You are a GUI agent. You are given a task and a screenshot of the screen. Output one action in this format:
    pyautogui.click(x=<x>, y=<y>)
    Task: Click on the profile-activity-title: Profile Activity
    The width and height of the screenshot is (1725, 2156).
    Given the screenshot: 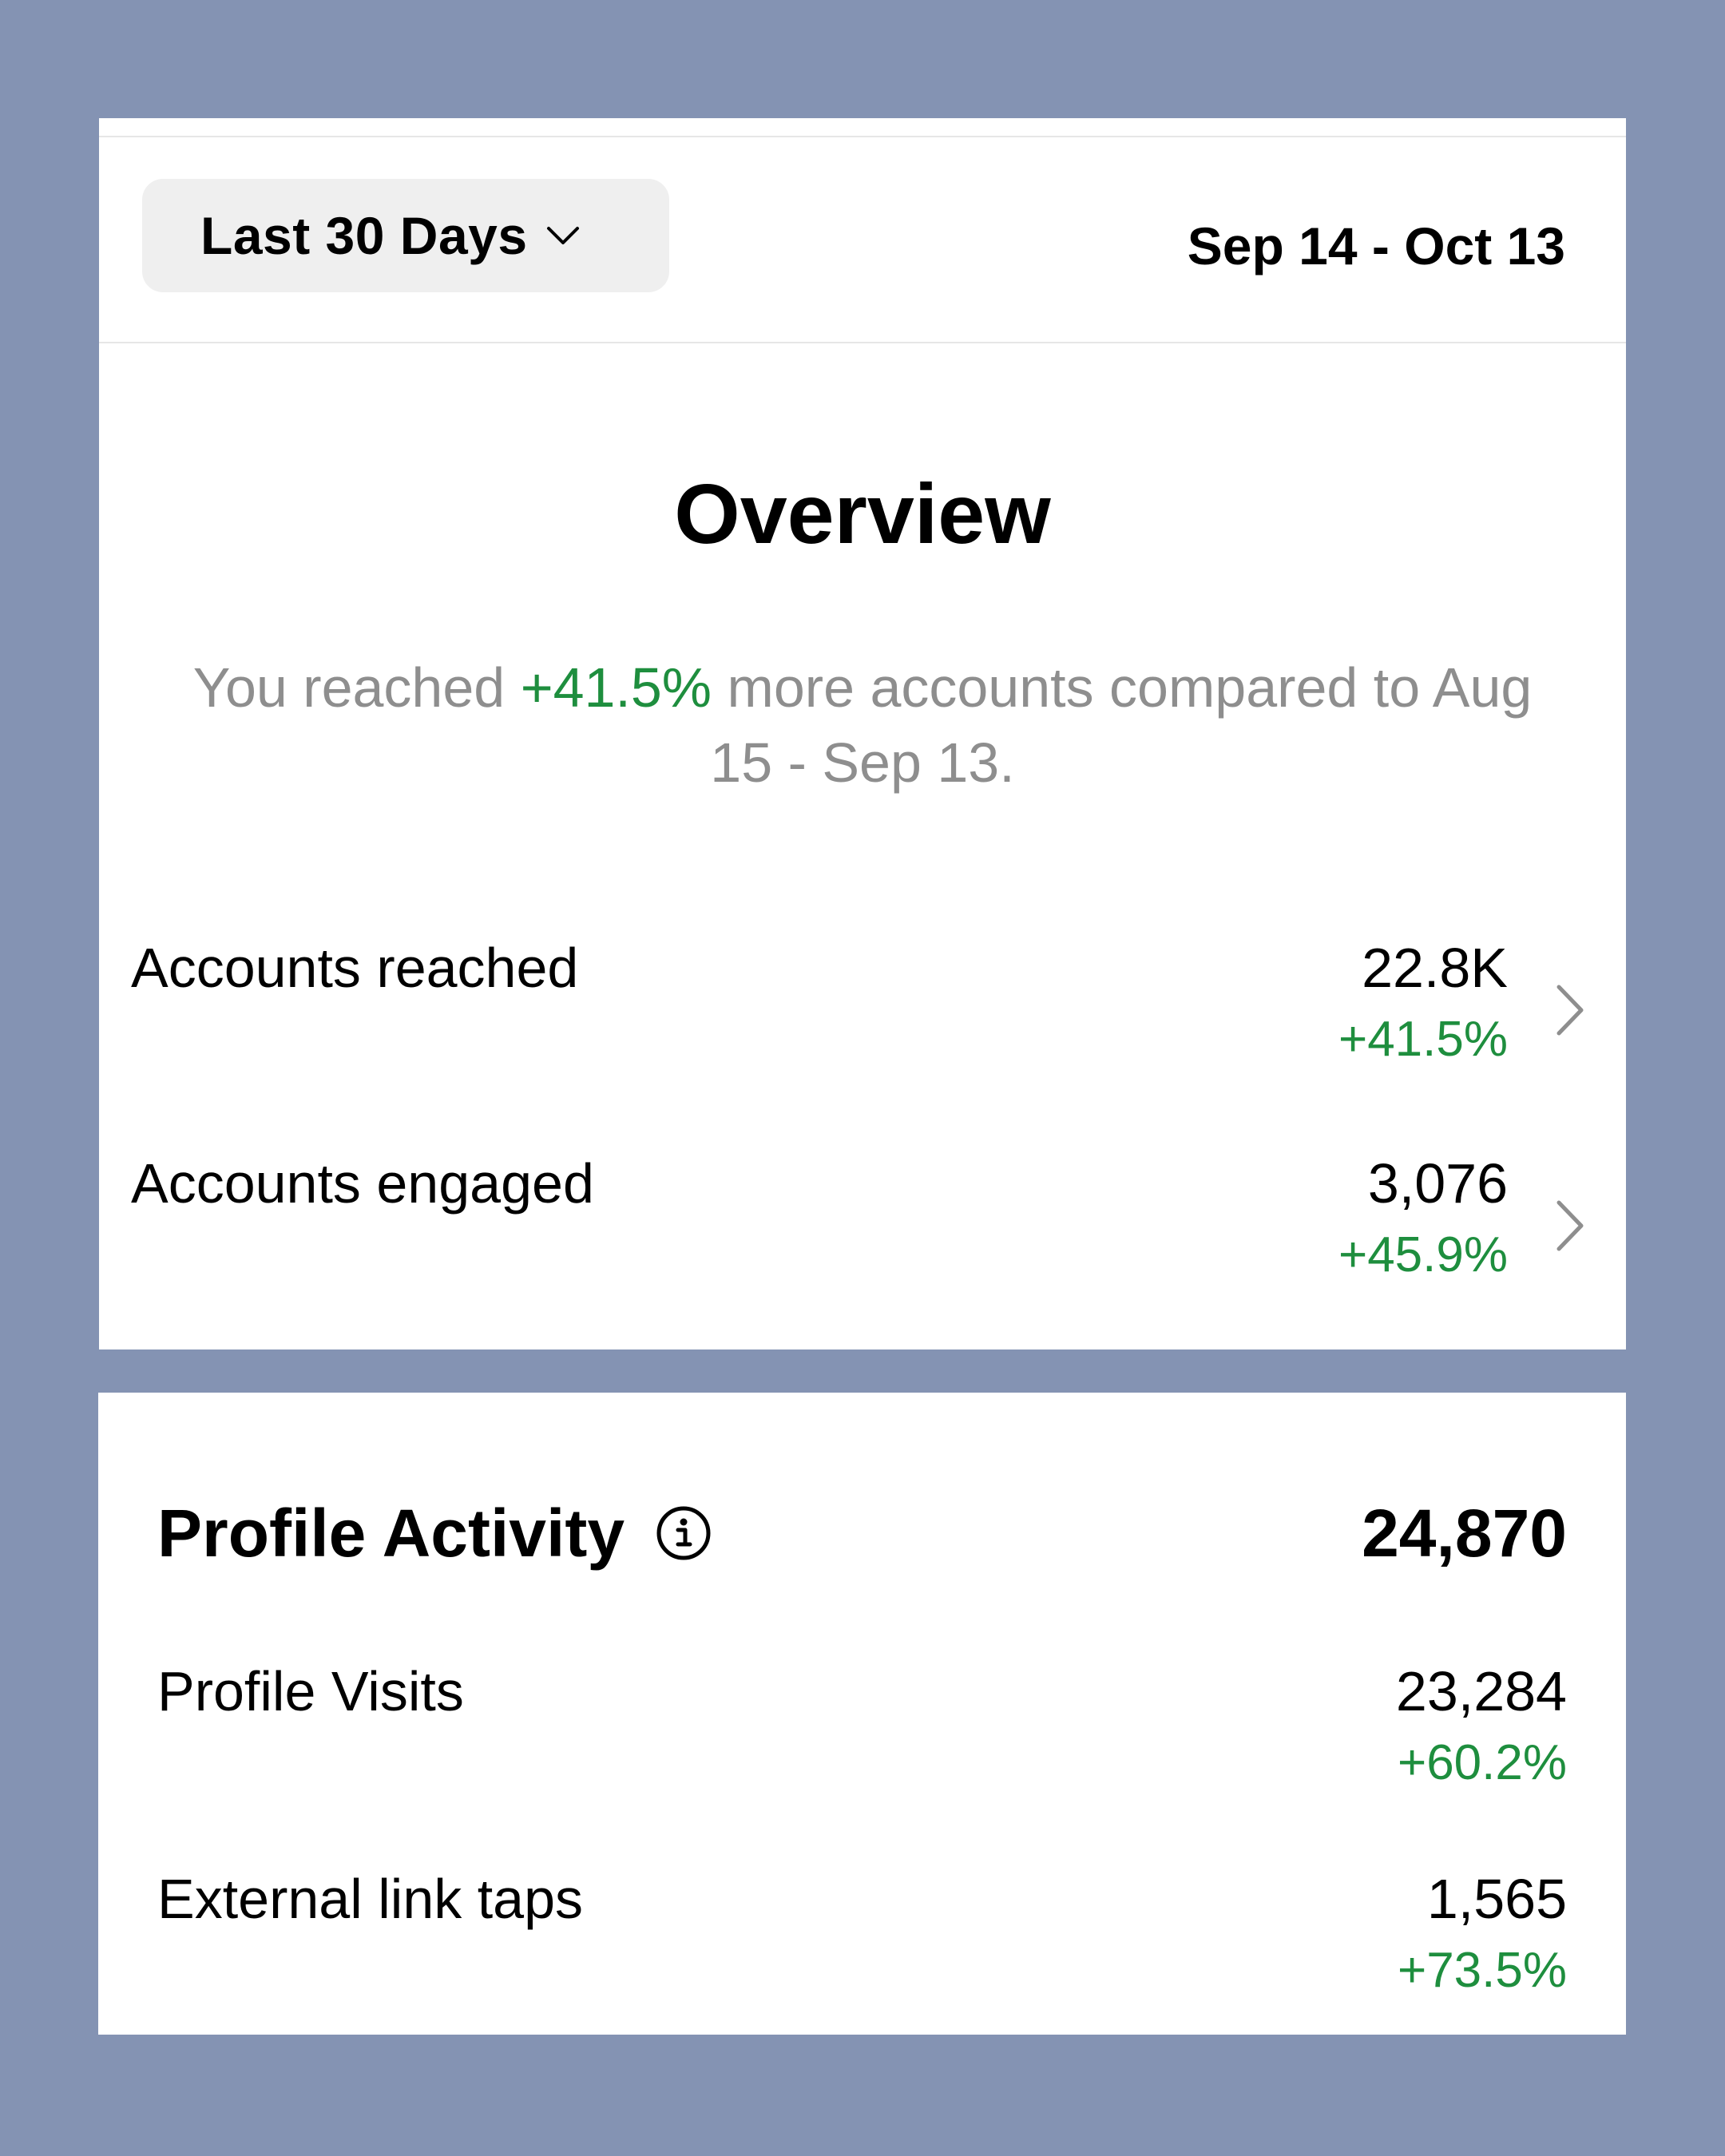 What is the action you would take?
    pyautogui.click(x=391, y=1533)
    